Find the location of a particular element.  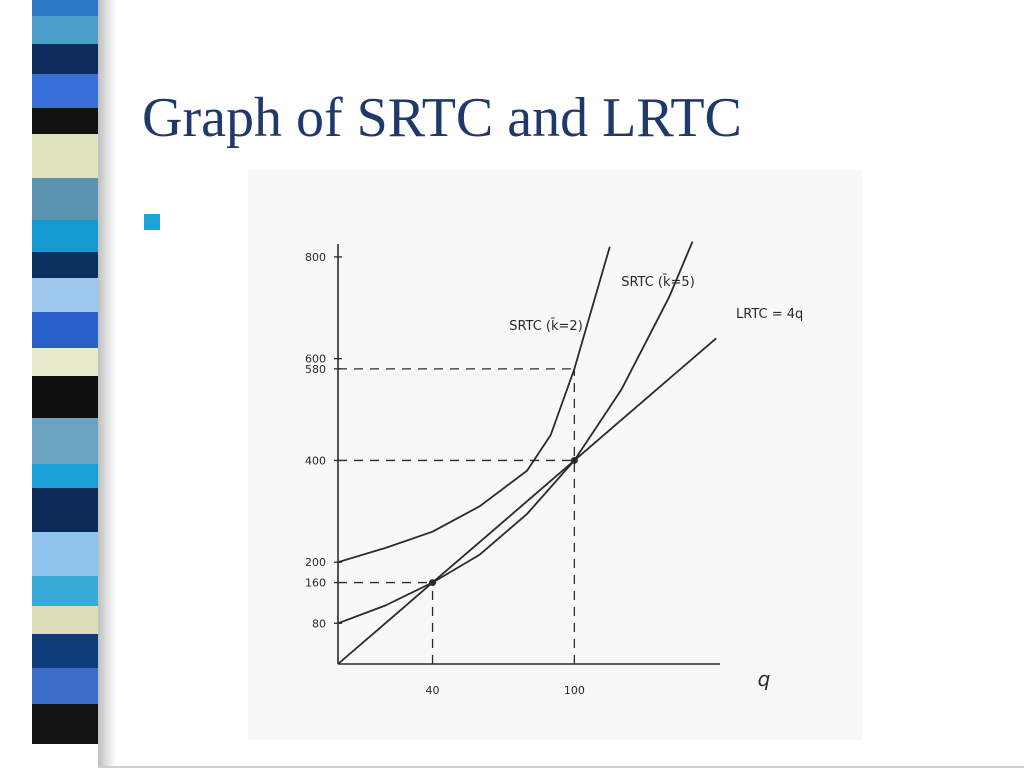

y-tick-label: 800 is located at coordinates (315, 257).